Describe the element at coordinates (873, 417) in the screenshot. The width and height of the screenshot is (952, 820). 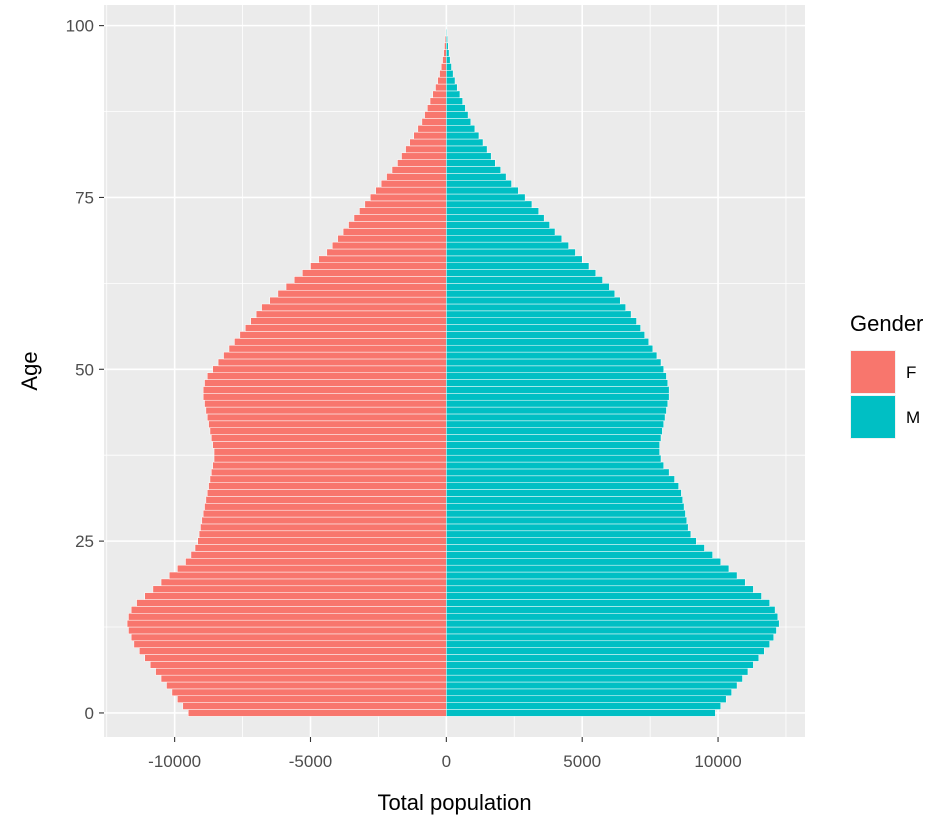
I see `legend-swatch-m` at that location.